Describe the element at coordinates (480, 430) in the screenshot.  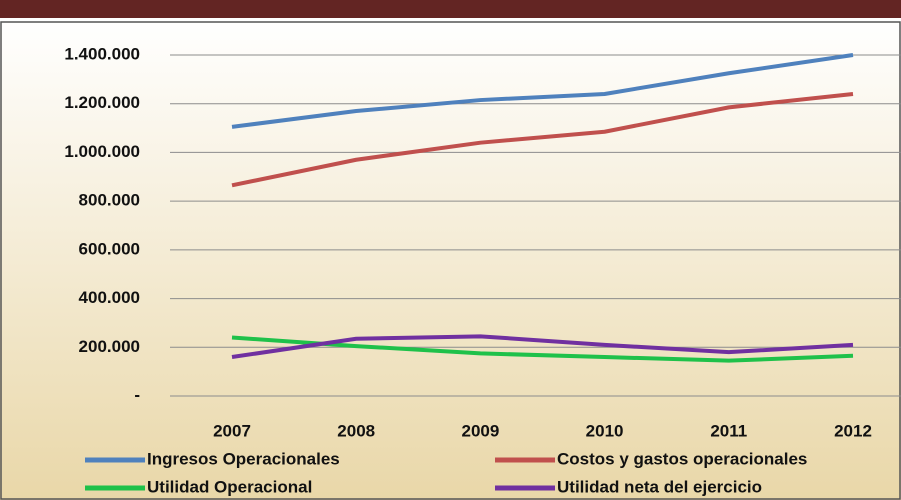
I see `x-tick-label: 2009` at that location.